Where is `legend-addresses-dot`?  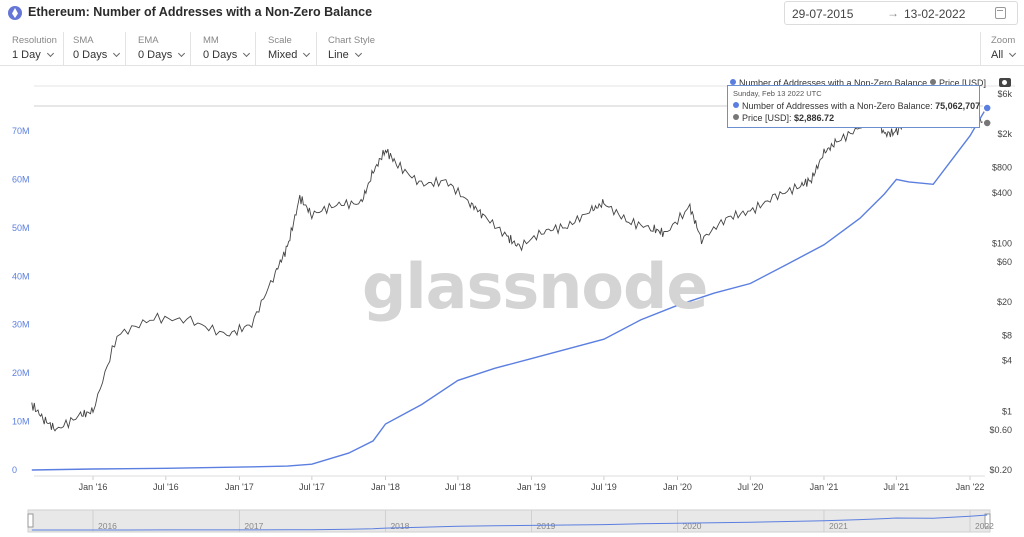
legend-addresses-dot is located at coordinates (733, 82).